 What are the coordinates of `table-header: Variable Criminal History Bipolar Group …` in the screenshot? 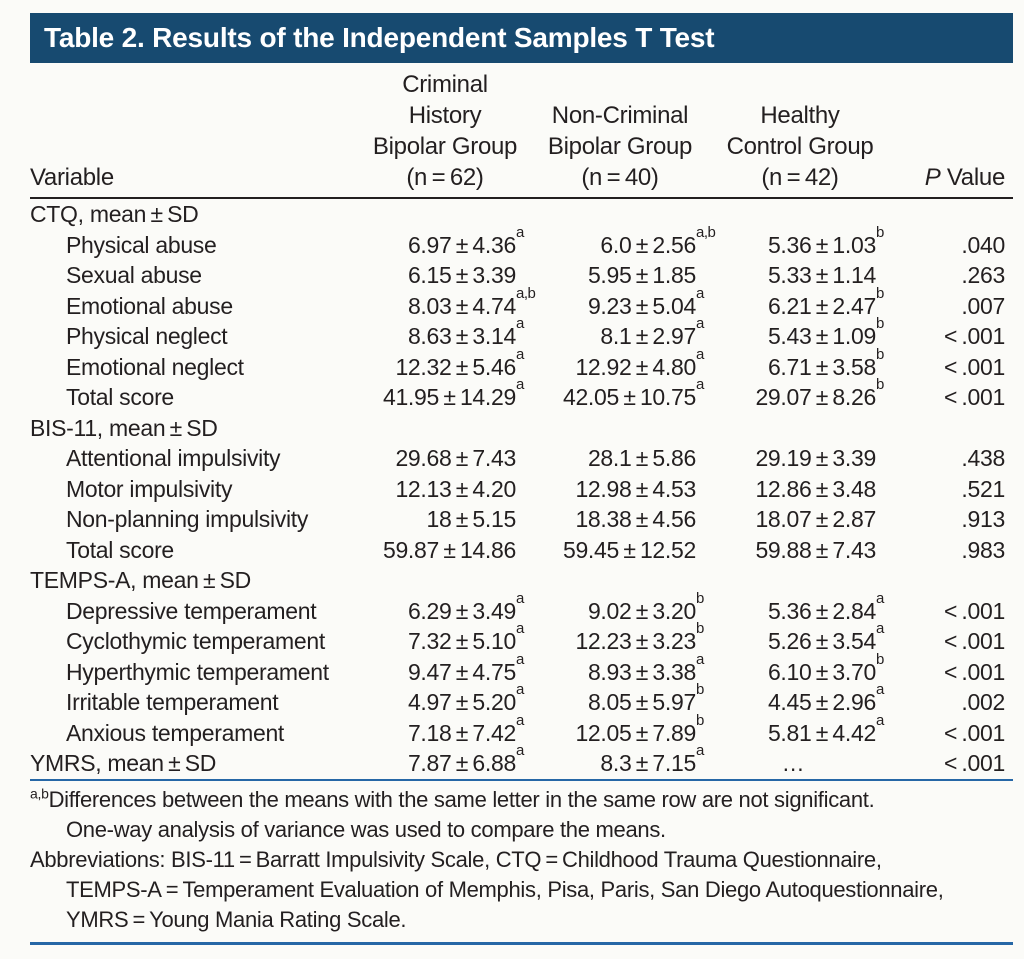 It's located at (521, 134).